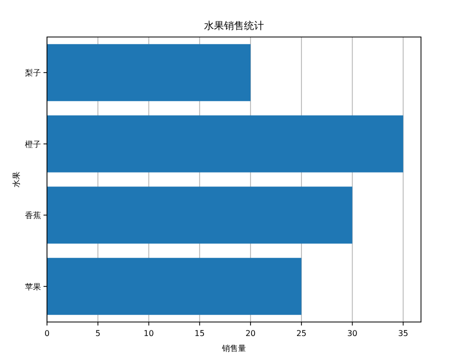 The height and width of the screenshot is (358, 474). I want to click on x-tick-label: 20, so click(250, 333).